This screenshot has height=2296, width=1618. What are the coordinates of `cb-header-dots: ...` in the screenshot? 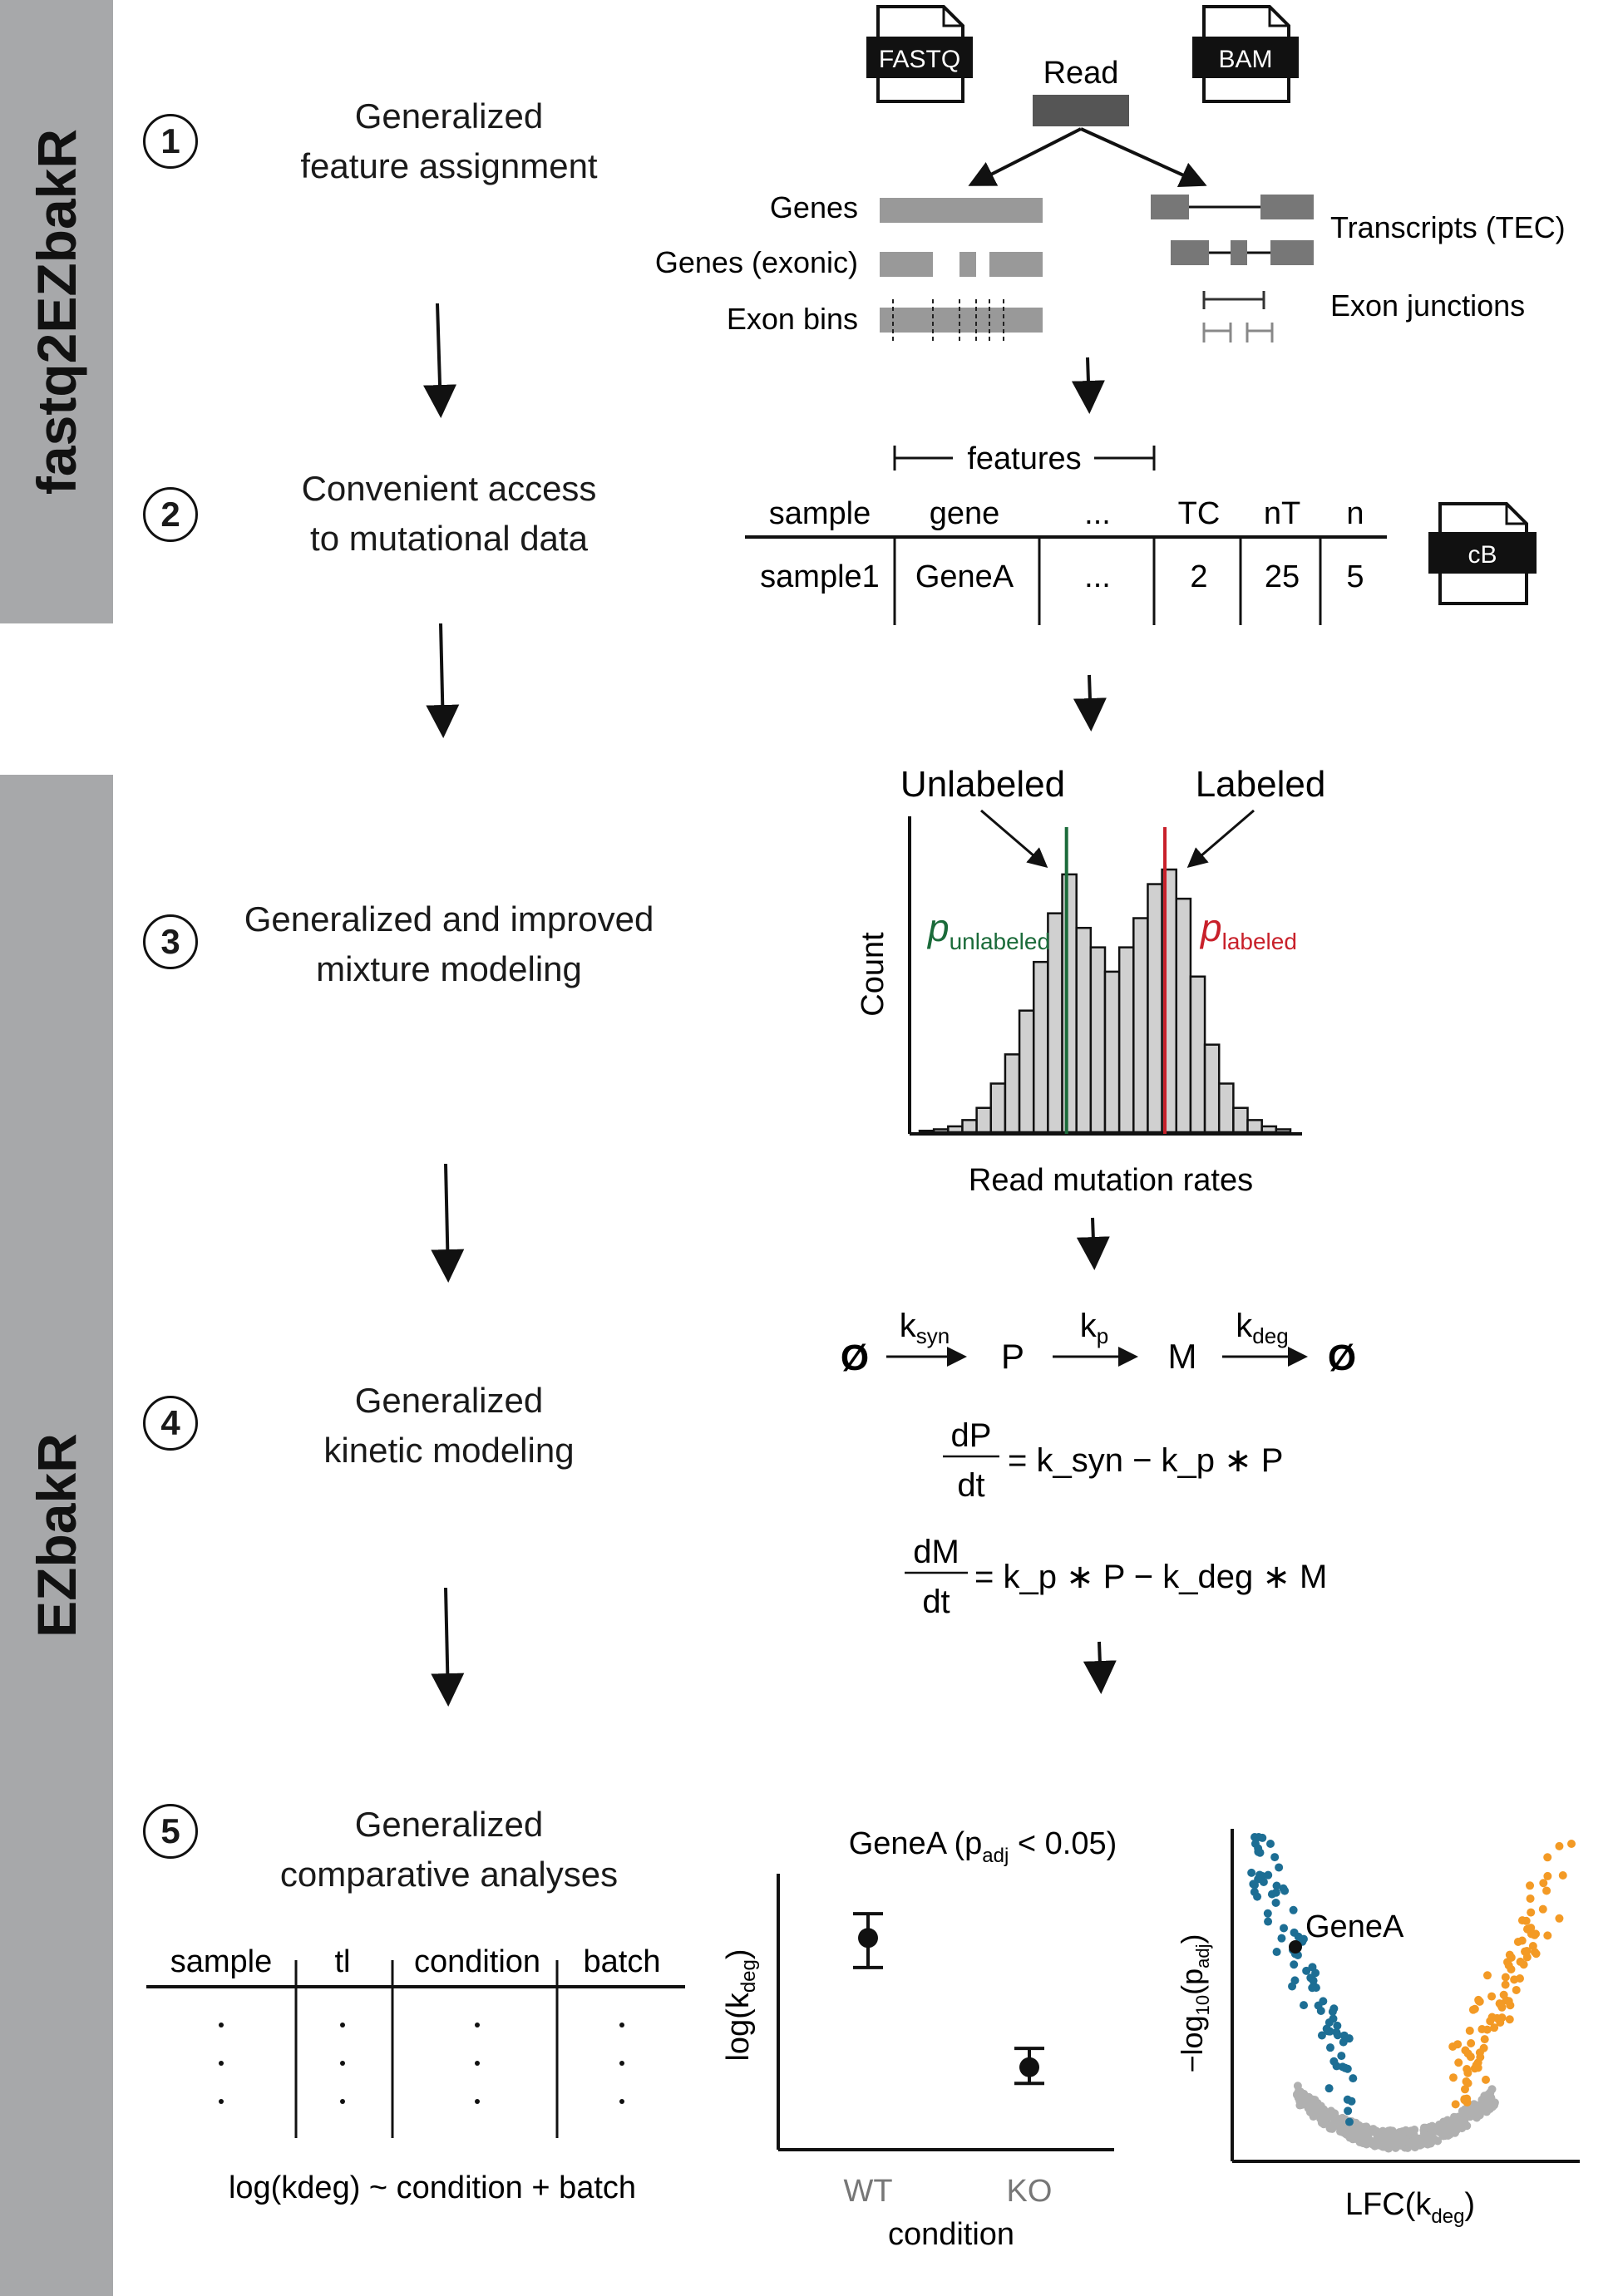 It's located at (1097, 513).